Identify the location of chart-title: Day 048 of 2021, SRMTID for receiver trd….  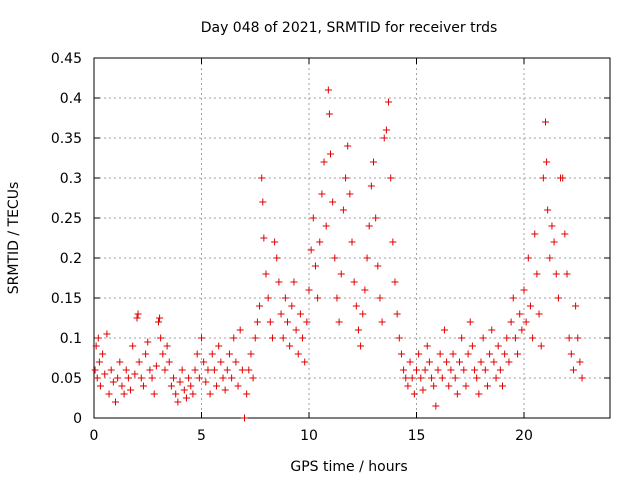
(349, 28).